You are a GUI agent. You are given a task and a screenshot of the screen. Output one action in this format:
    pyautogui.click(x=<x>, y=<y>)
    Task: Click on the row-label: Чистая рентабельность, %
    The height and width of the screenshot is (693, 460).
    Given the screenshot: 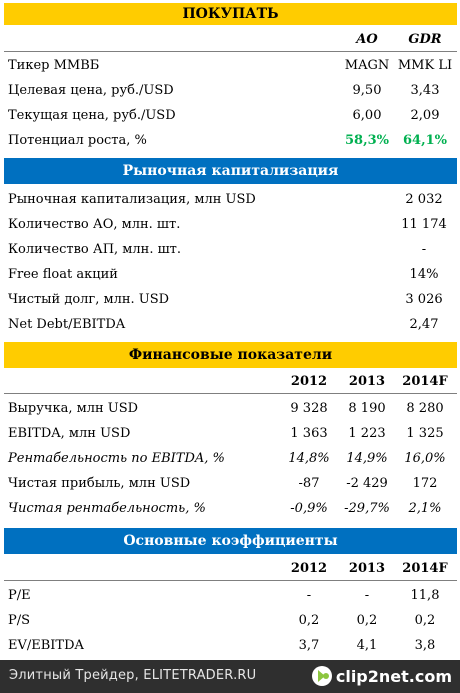 What is the action you would take?
    pyautogui.click(x=107, y=508)
    